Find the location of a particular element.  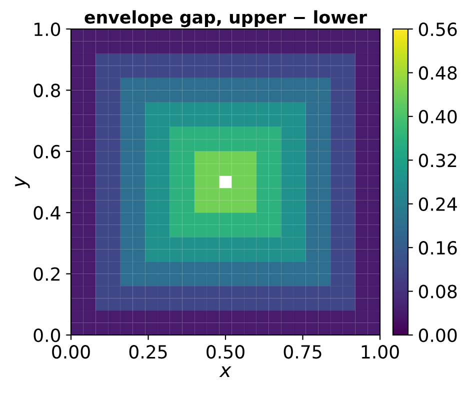

y-tick-label: 0.2 is located at coordinates (47, 274).